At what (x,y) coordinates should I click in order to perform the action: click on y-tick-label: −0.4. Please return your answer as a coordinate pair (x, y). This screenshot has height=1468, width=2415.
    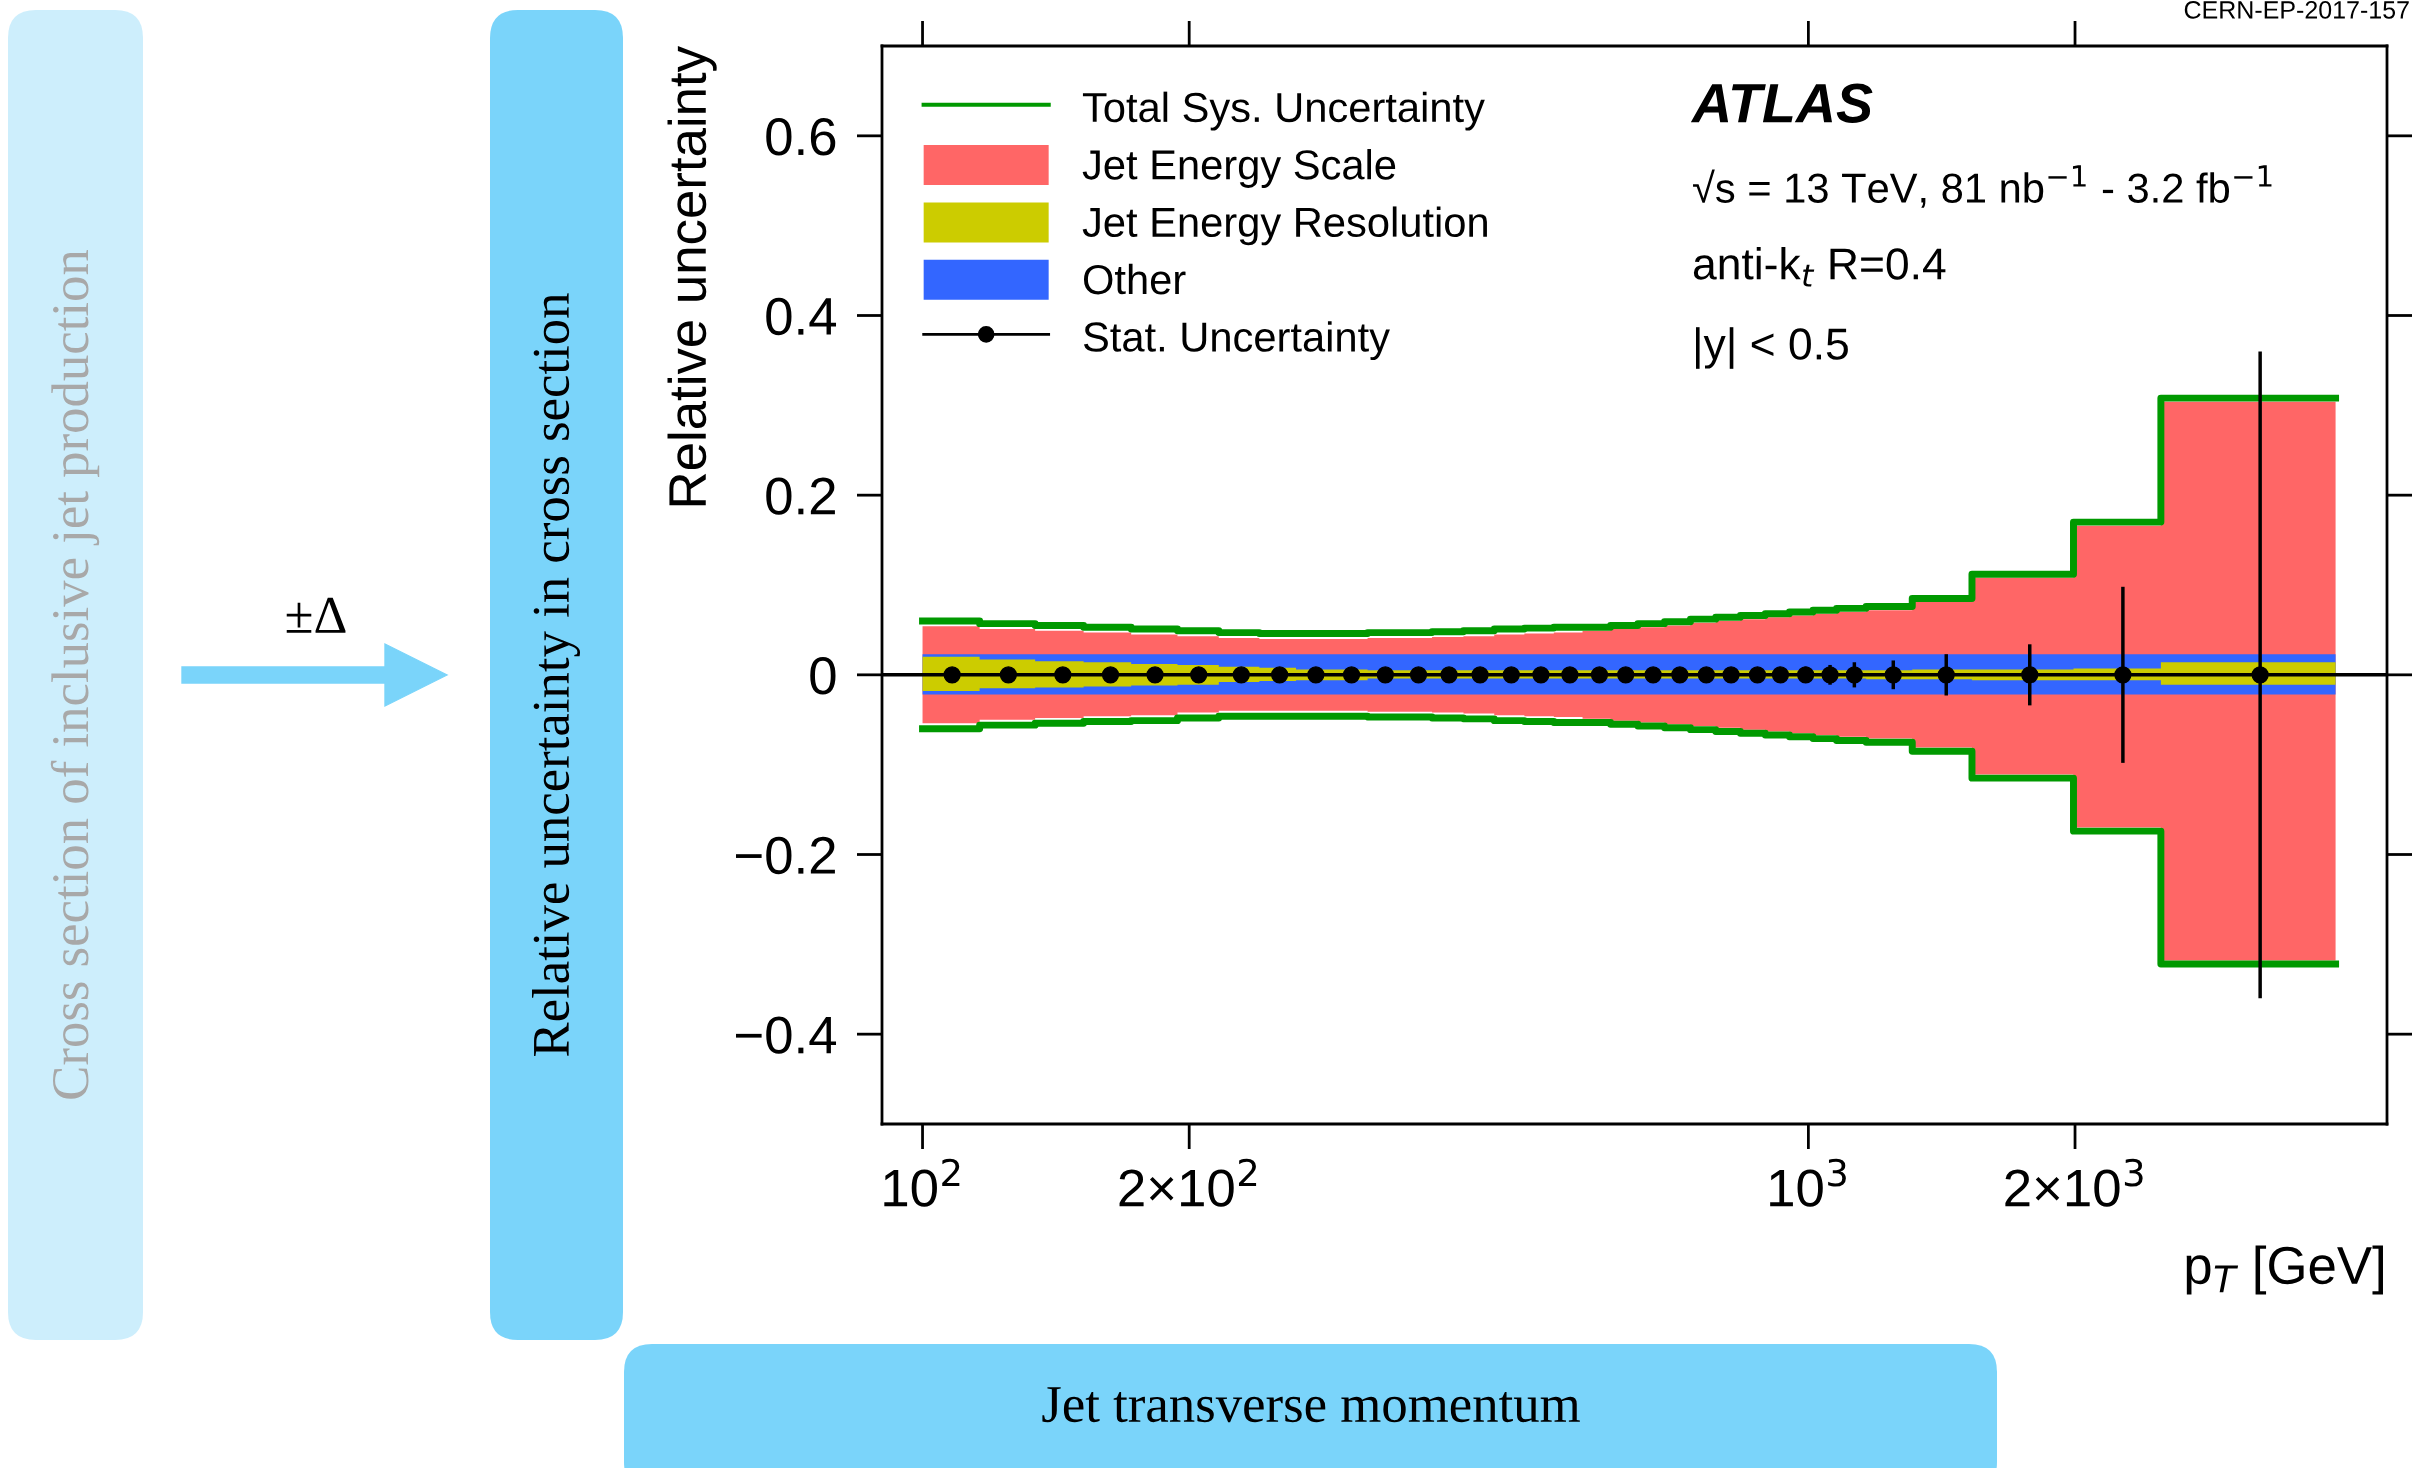
    Looking at the image, I should click on (786, 1035).